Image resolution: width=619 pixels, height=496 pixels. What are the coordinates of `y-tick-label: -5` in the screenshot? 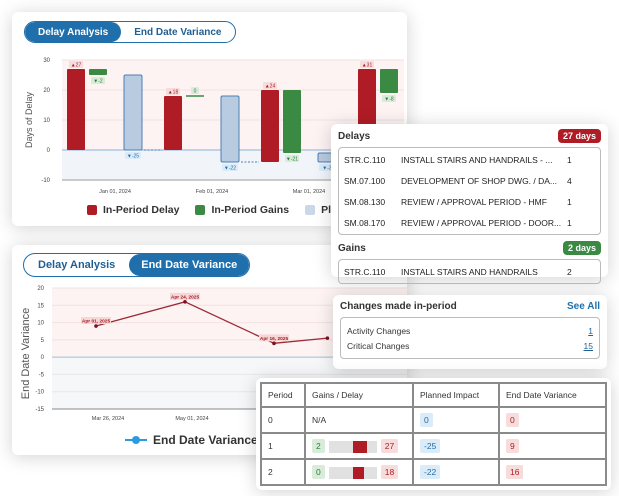 It's located at (42, 375).